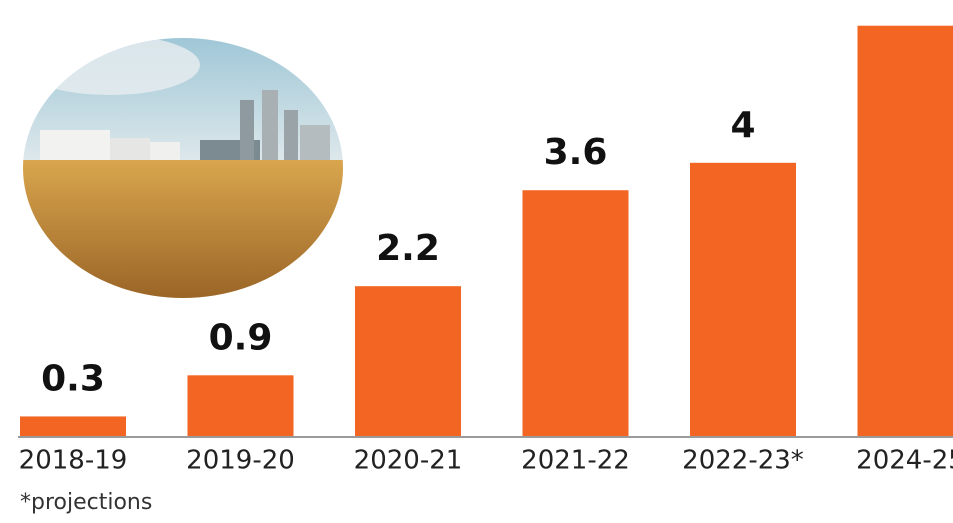  I want to click on data-label: 2.2, so click(408, 248).